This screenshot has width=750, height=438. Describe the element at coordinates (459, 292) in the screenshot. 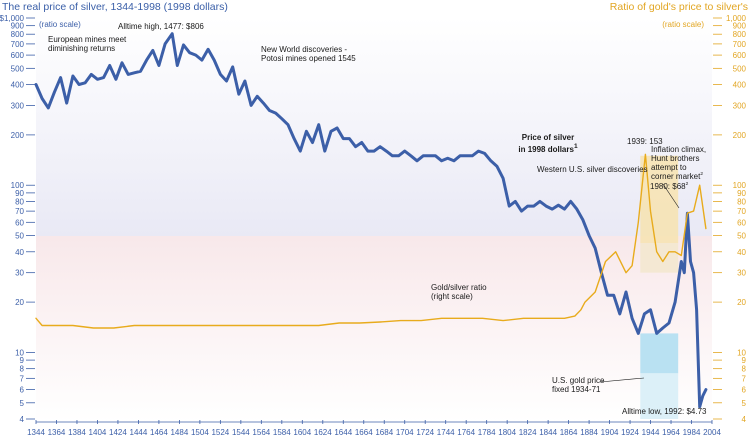

I see `ratio-series-label: Gold/silver ratio (right scale)` at that location.